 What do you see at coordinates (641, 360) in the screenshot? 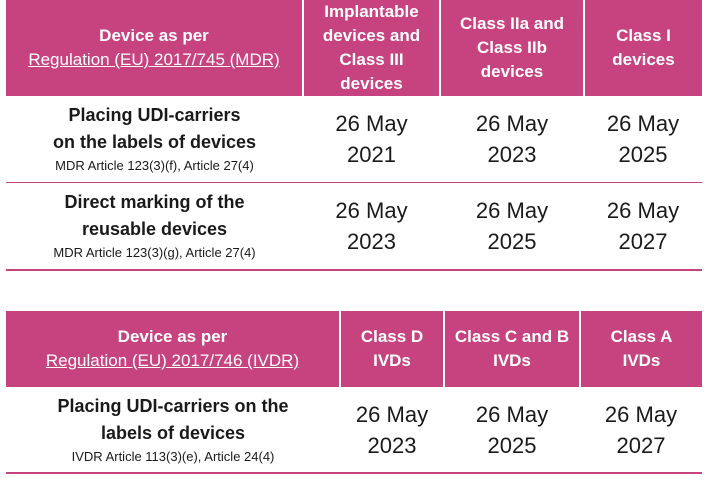
I see `ivdr-header-class-a-line: IVDs` at bounding box center [641, 360].